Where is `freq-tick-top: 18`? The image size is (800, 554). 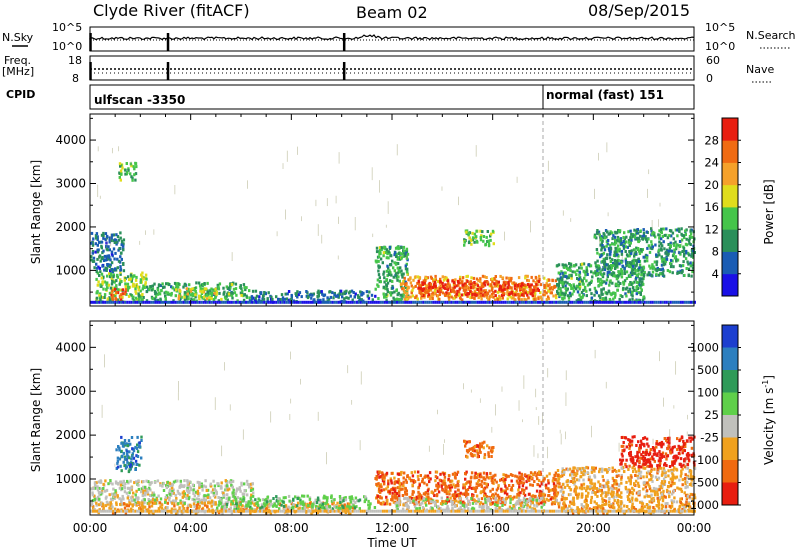 freq-tick-top: 18 is located at coordinates (75, 60).